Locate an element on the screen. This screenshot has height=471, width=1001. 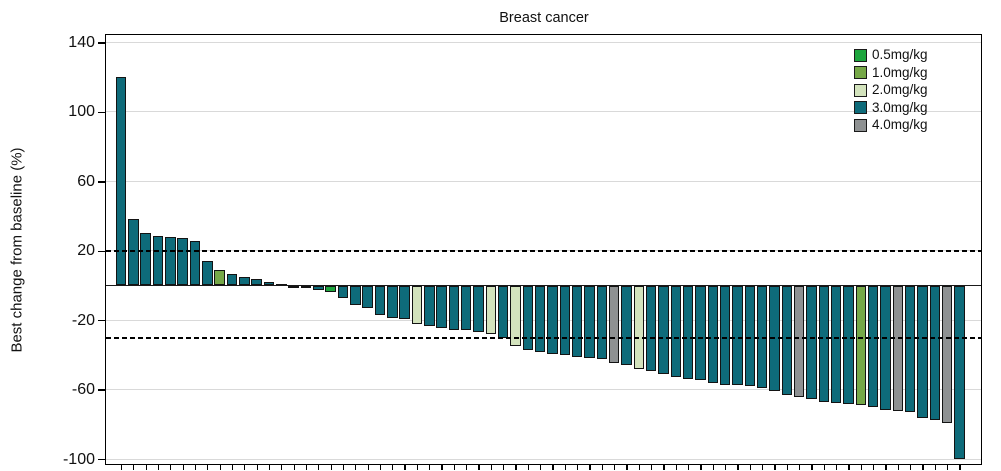
legend-item: 3.0mg/kg is located at coordinates (891, 107).